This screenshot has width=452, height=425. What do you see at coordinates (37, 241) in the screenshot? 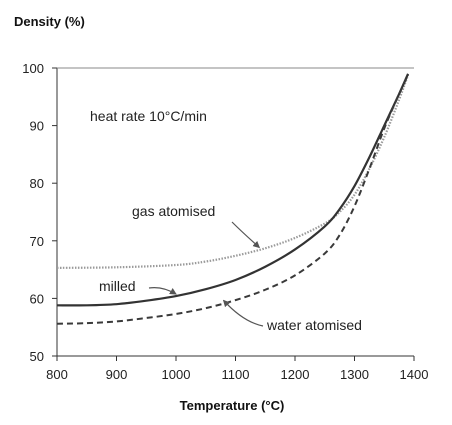
I see `y-tick-label: 70` at bounding box center [37, 241].